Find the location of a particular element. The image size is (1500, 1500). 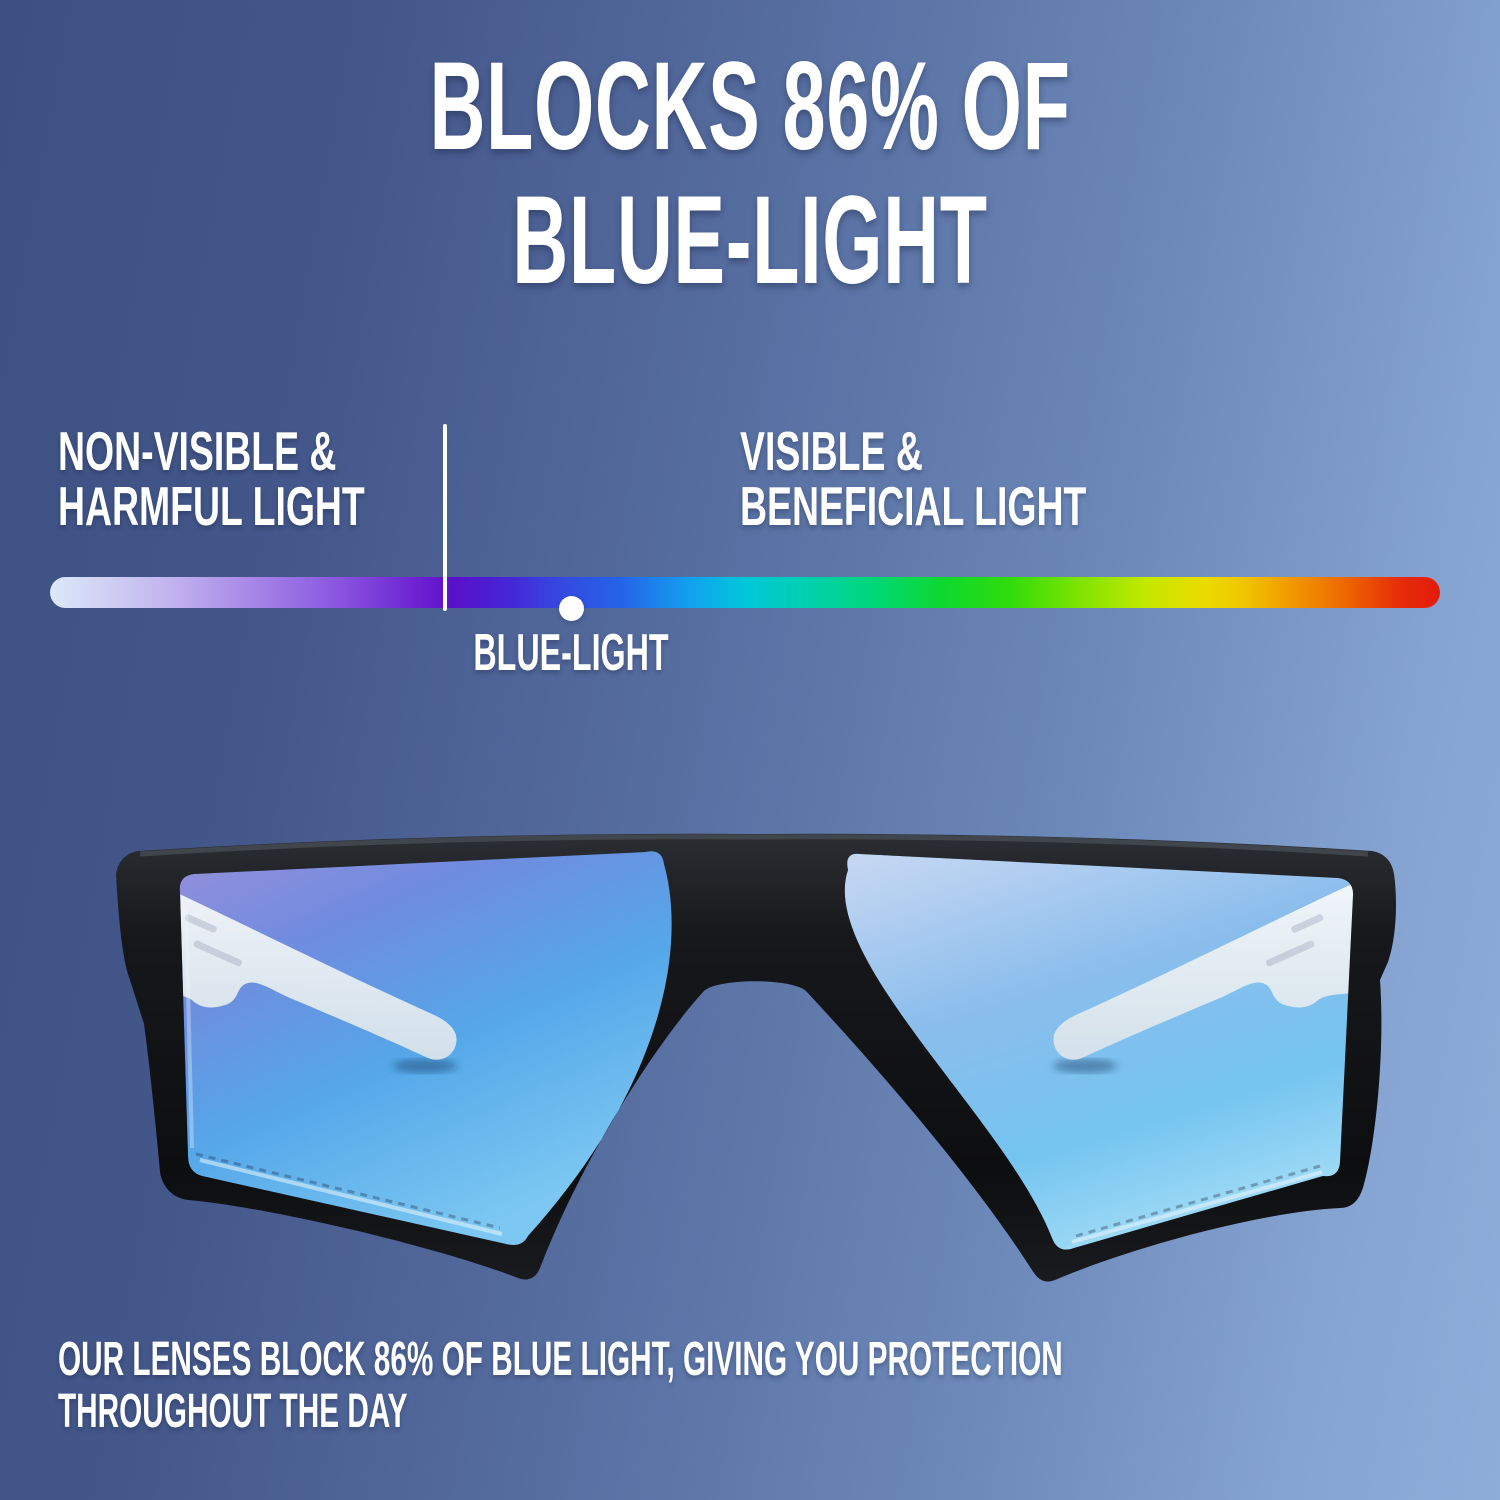

visible-light-label-line2: BENEFICIAL LIGHT is located at coordinates (913, 506).